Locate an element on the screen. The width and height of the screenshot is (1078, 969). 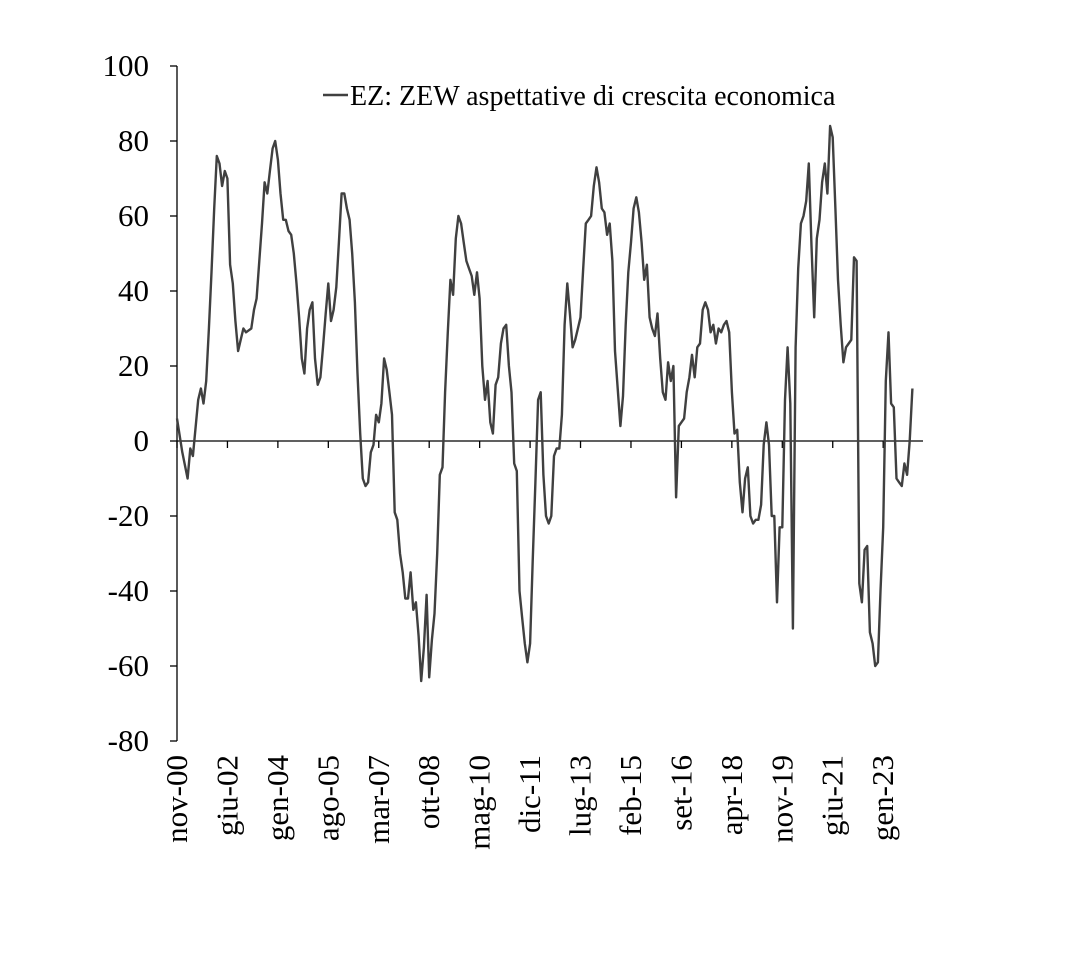
y-tick-label: 40 is located at coordinates (133, 290).